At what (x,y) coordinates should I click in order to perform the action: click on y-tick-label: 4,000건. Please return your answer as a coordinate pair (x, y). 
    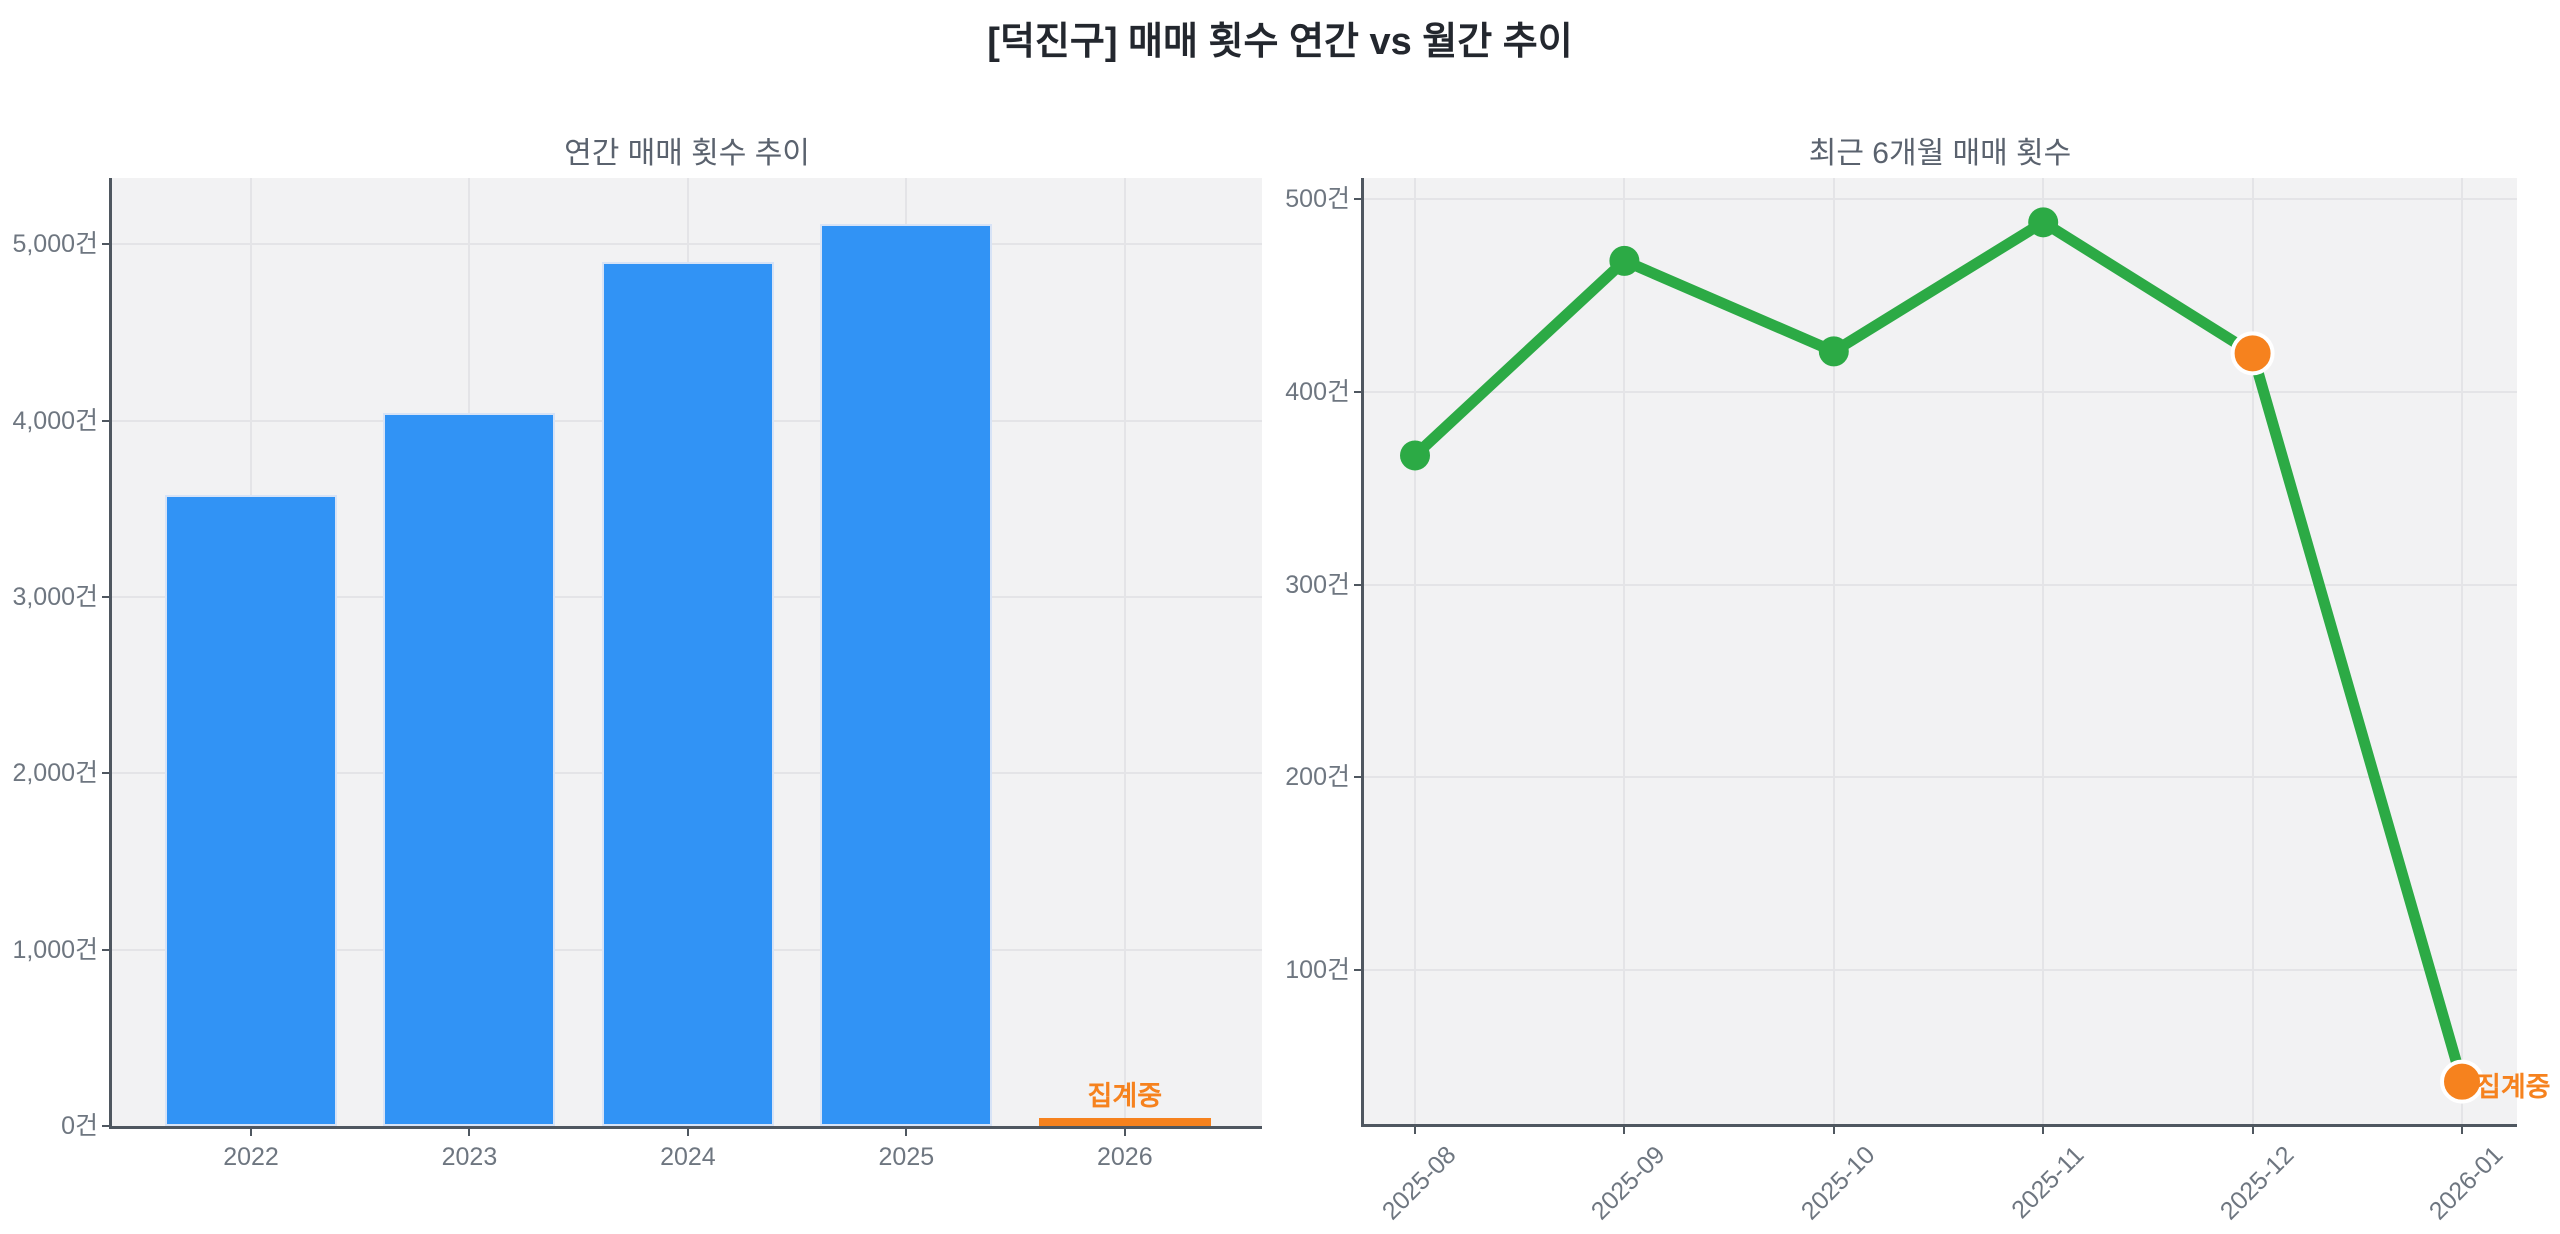
    Looking at the image, I should click on (55, 420).